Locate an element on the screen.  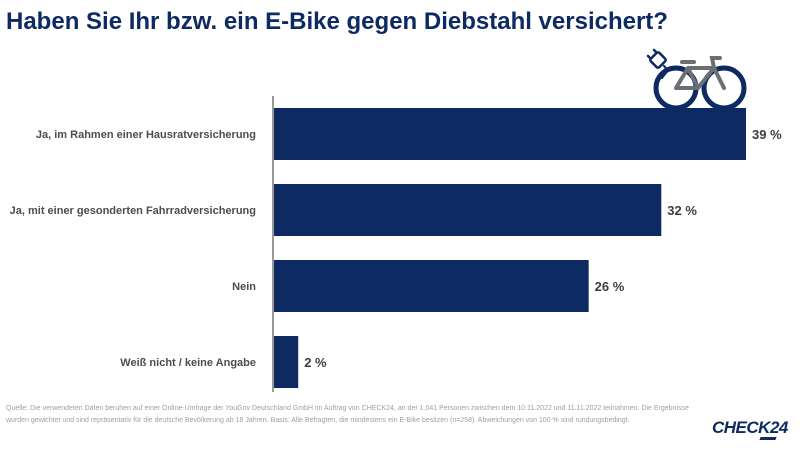
category-label: Nein is located at coordinates (244, 287).